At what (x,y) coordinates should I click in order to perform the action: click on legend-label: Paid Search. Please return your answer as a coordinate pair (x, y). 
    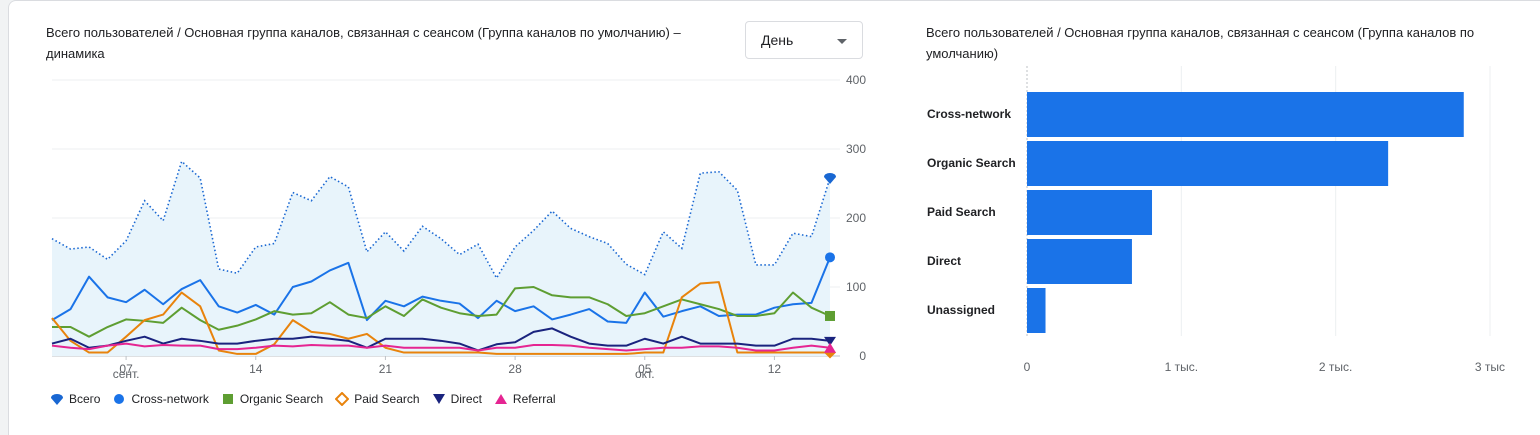
    Looking at the image, I should click on (387, 399).